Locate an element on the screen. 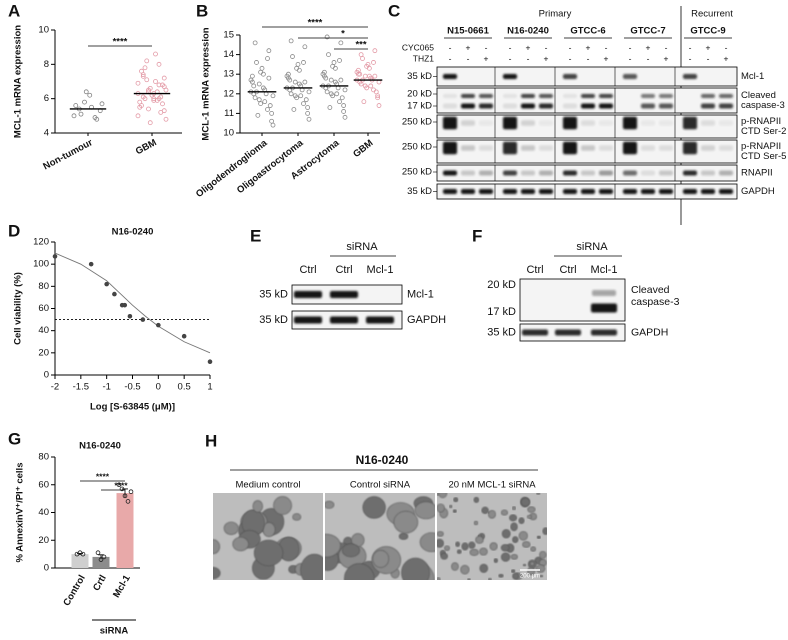  significance-label: * is located at coordinates (343, 34).